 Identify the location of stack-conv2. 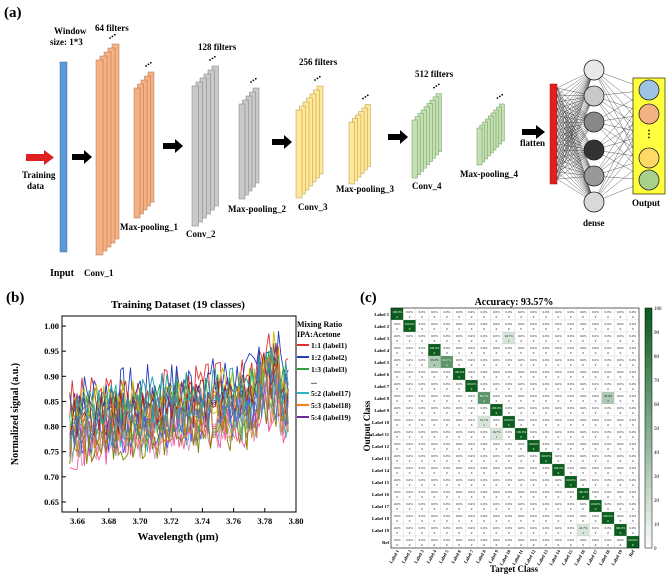
(205, 141).